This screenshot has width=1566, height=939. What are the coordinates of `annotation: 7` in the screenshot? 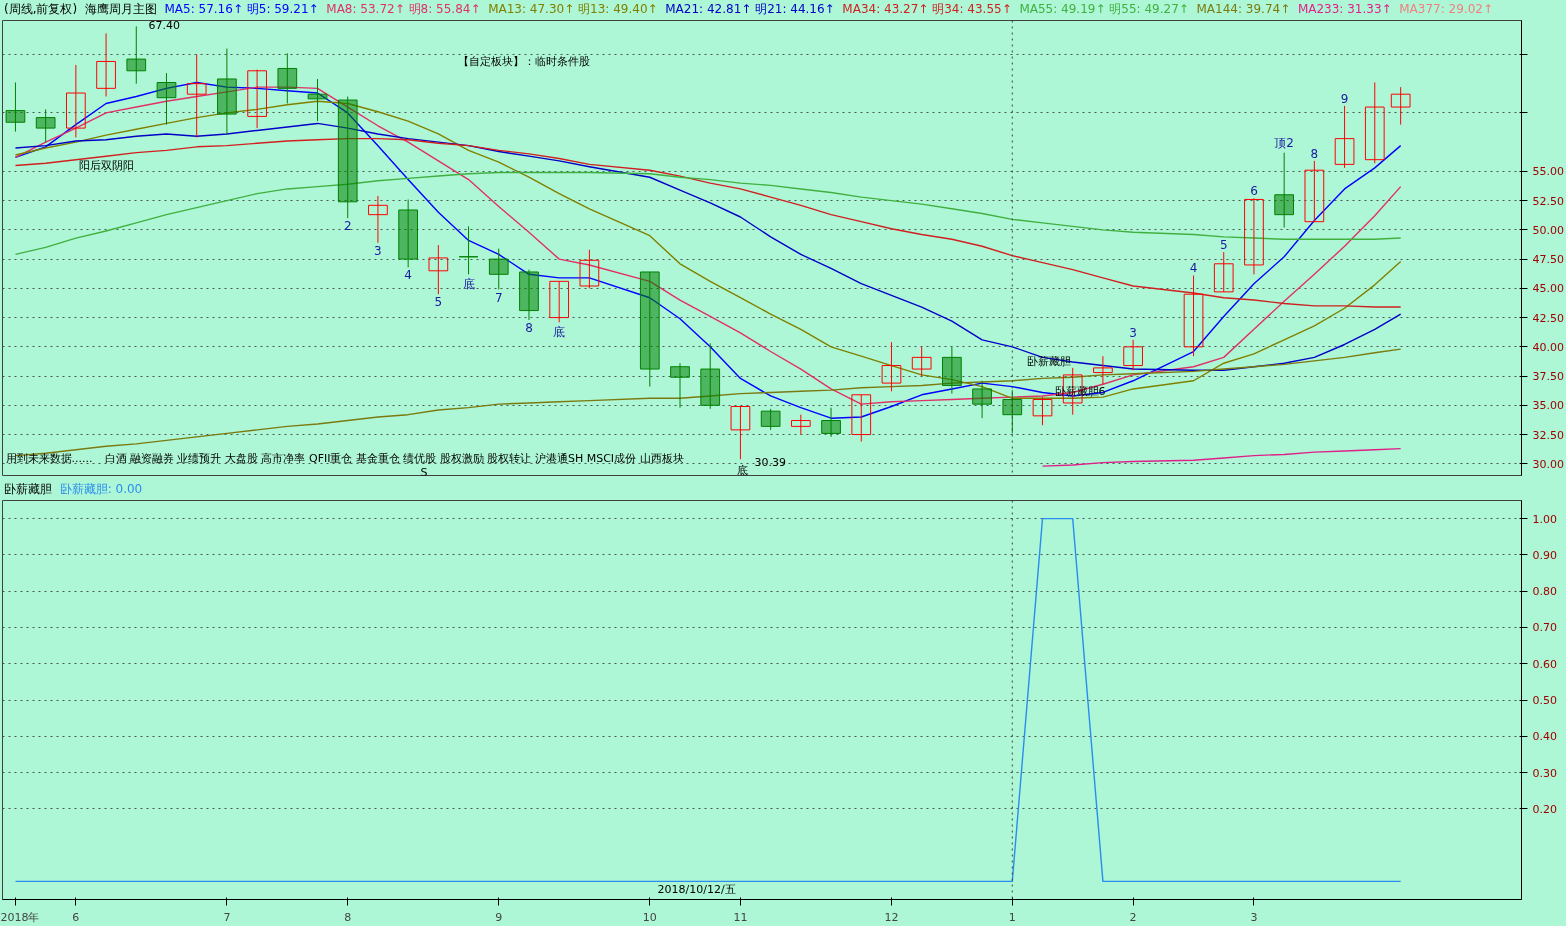 It's located at (498, 297).